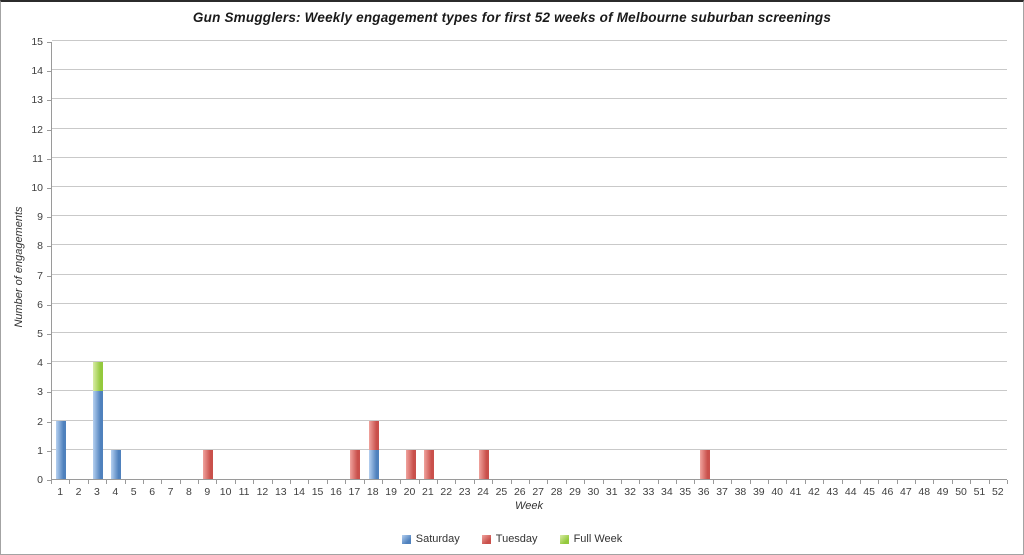 This screenshot has height=555, width=1024. I want to click on y-tick-label: 14, so click(37, 71).